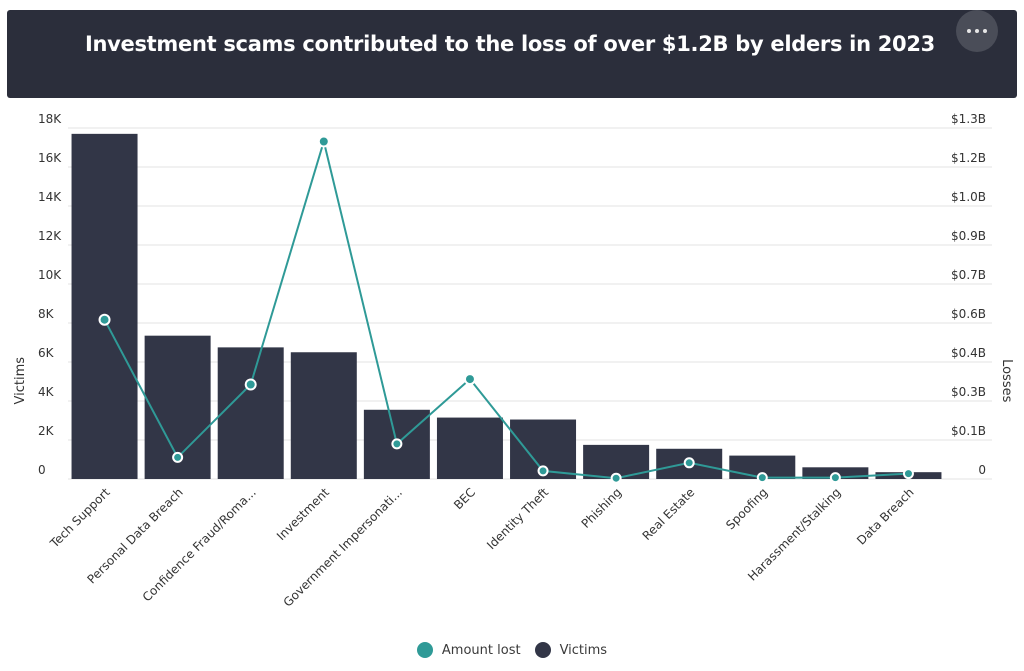 This screenshot has height=671, width=1024. What do you see at coordinates (481, 650) in the screenshot?
I see `legend-label-amount-lost: Amount lost` at bounding box center [481, 650].